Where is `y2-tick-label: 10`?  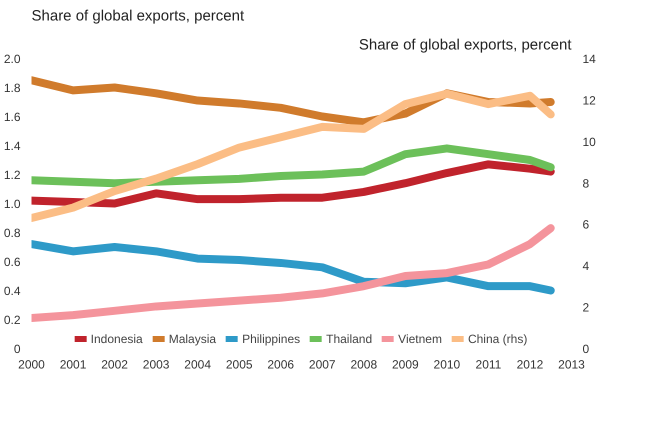 y2-tick-label: 10 is located at coordinates (589, 141).